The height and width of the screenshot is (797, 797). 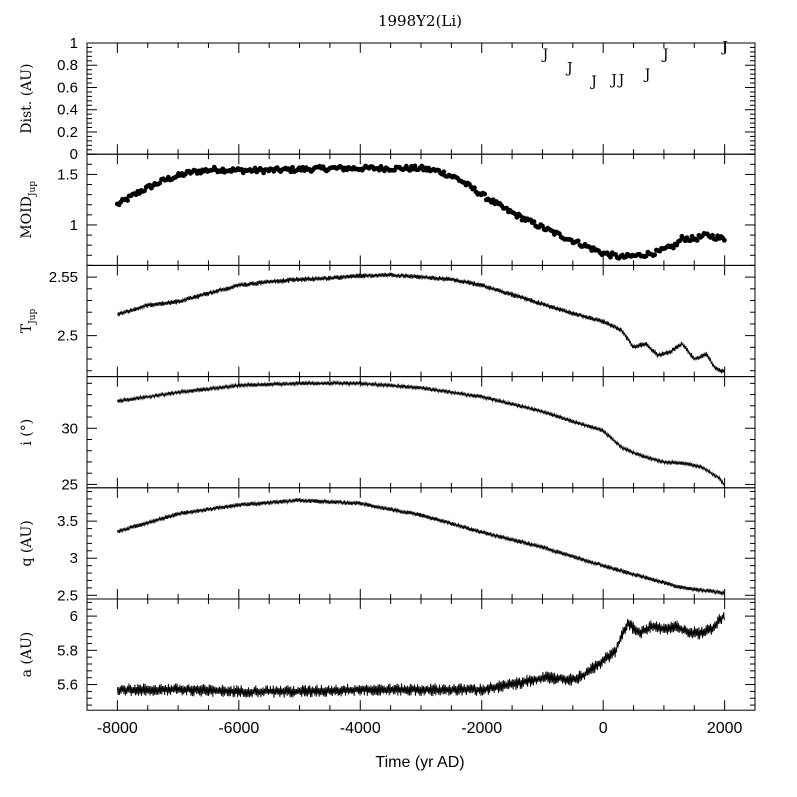 What do you see at coordinates (67, 87) in the screenshot?
I see `y-tick-label: 0.6` at bounding box center [67, 87].